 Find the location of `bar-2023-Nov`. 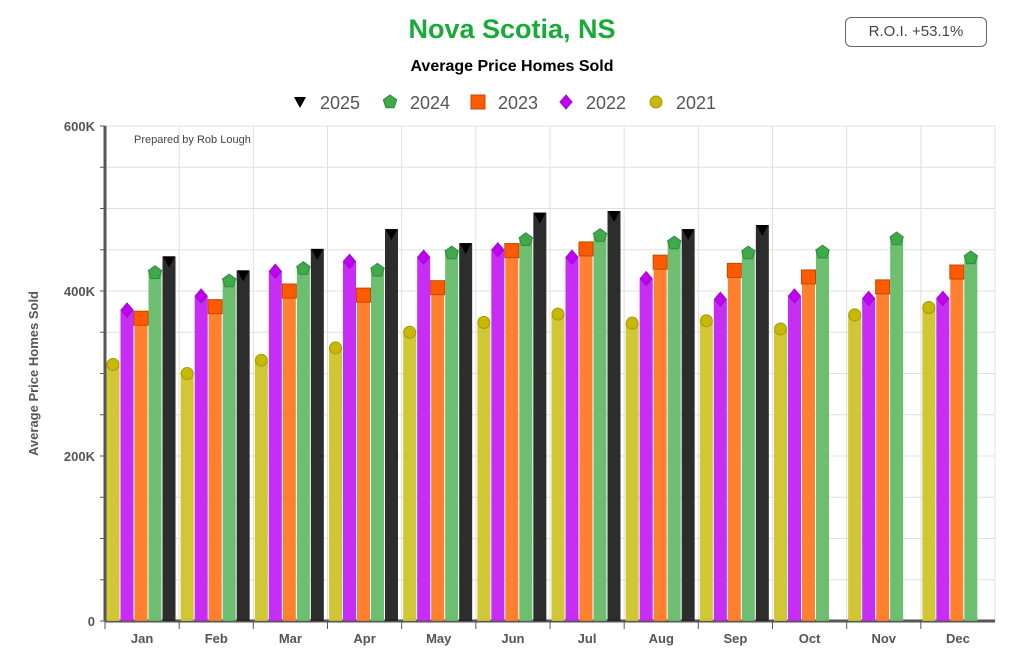

bar-2023-Nov is located at coordinates (883, 450).